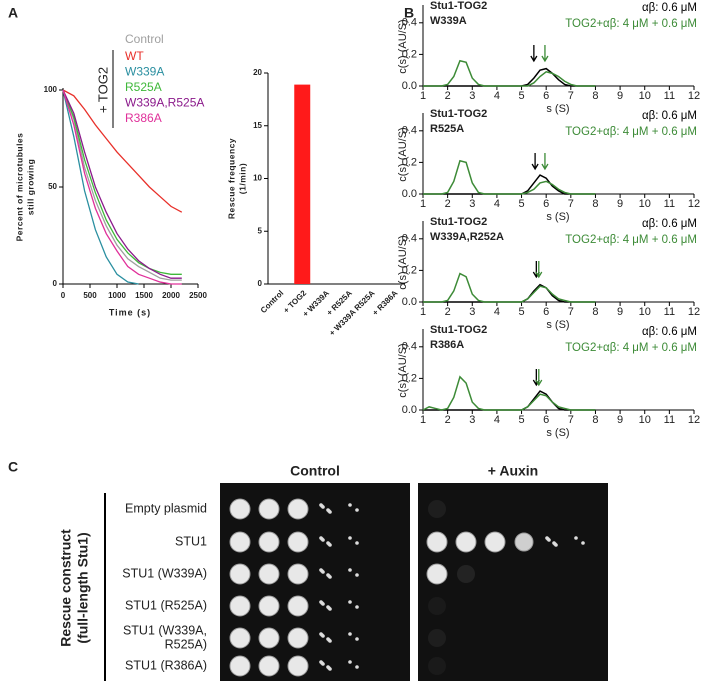 The height and width of the screenshot is (683, 702). I want to click on x-tick-label: 2, so click(448, 96).